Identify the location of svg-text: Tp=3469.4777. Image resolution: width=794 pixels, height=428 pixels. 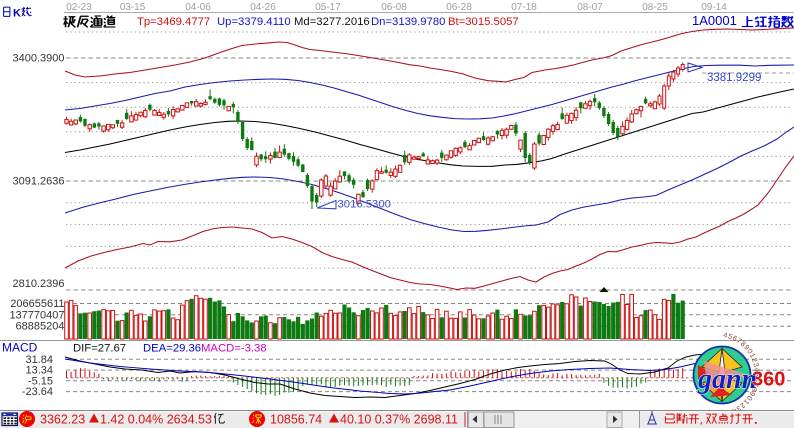
(173, 22).